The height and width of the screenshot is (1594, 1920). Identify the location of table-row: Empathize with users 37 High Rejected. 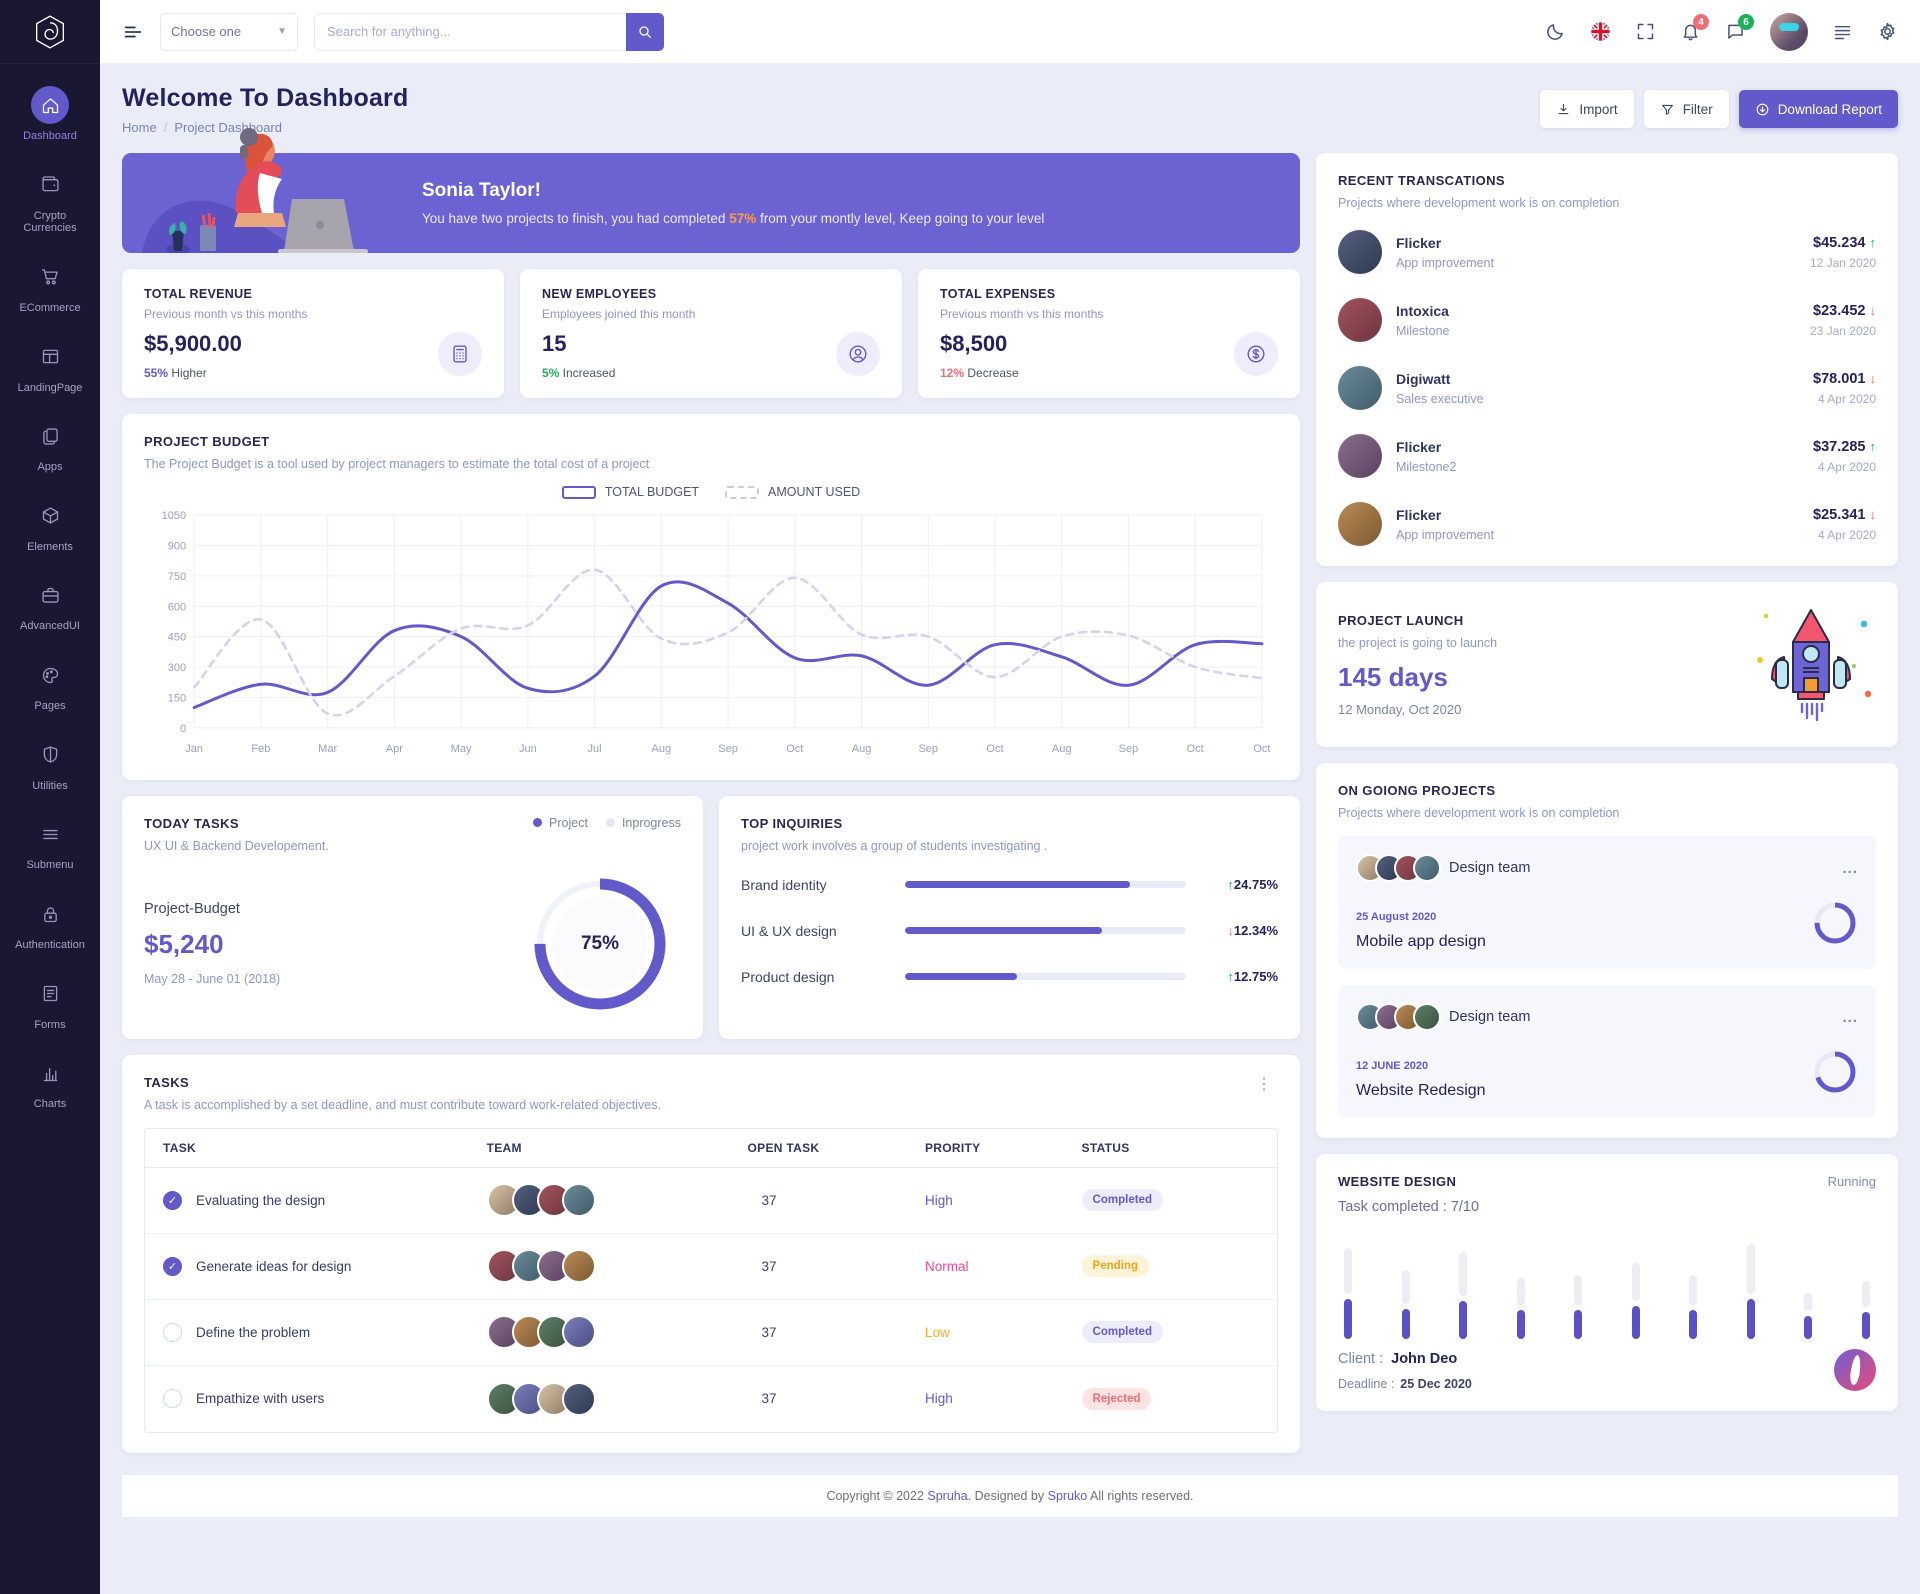
(711, 1399).